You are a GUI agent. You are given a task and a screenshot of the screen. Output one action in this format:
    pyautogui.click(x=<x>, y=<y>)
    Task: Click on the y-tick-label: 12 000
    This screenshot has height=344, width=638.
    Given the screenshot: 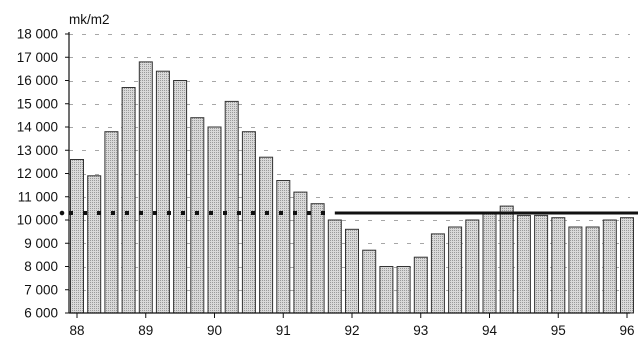 What is the action you would take?
    pyautogui.click(x=37, y=173)
    